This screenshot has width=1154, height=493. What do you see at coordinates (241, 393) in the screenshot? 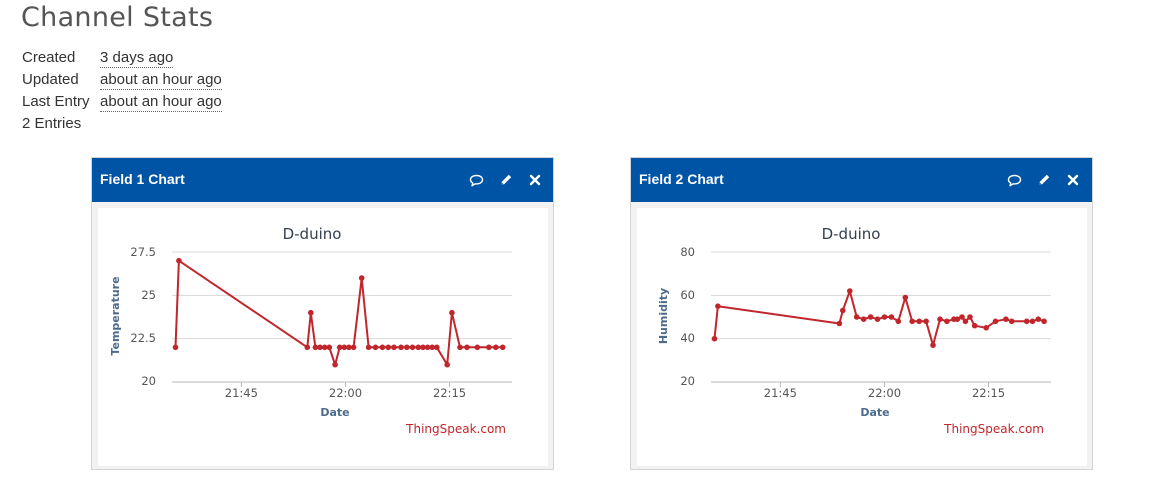
I see `x-tick-label: 21:45` at bounding box center [241, 393].